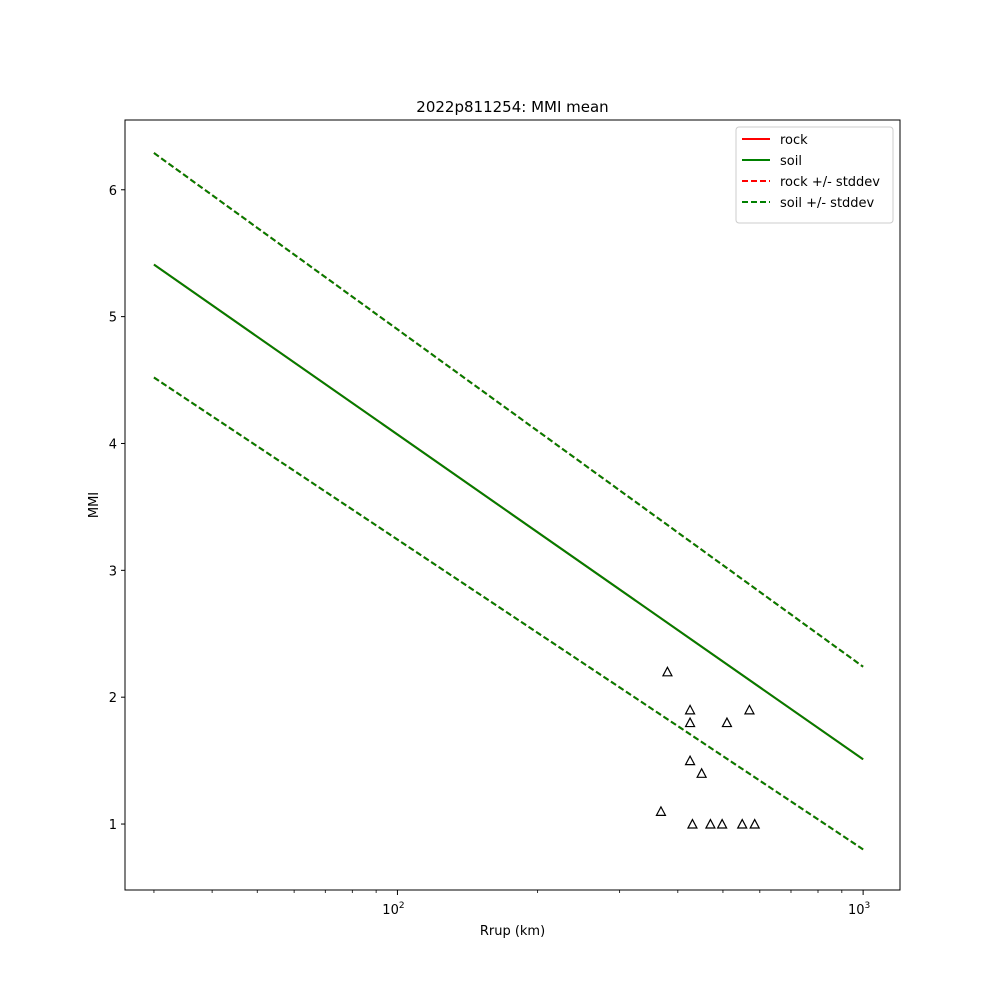 This screenshot has height=1000, width=1000. What do you see at coordinates (113, 191) in the screenshot?
I see `y-tick-label: 6` at bounding box center [113, 191].